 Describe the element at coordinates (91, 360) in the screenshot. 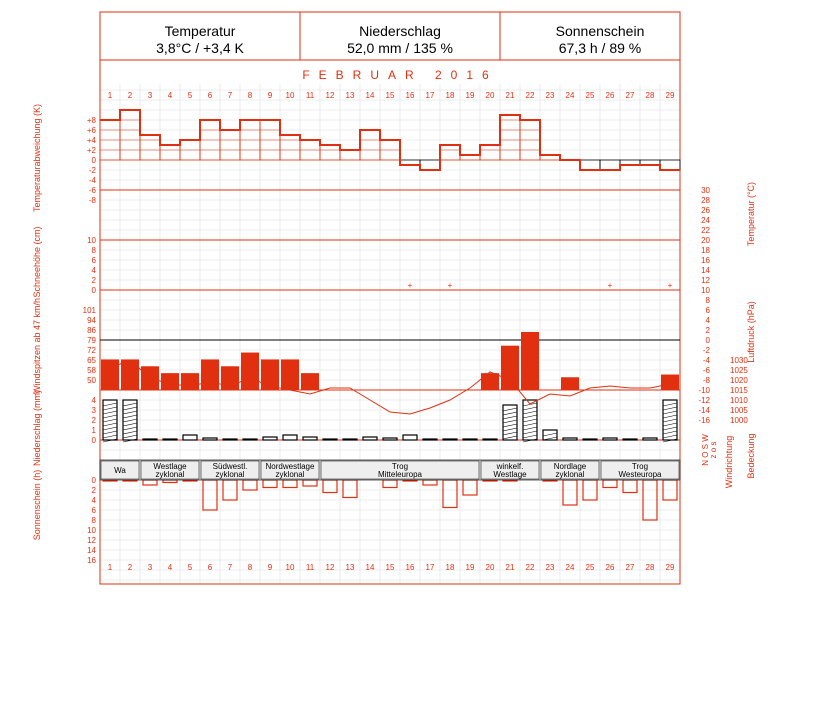

I see `tick-wind: 65` at that location.